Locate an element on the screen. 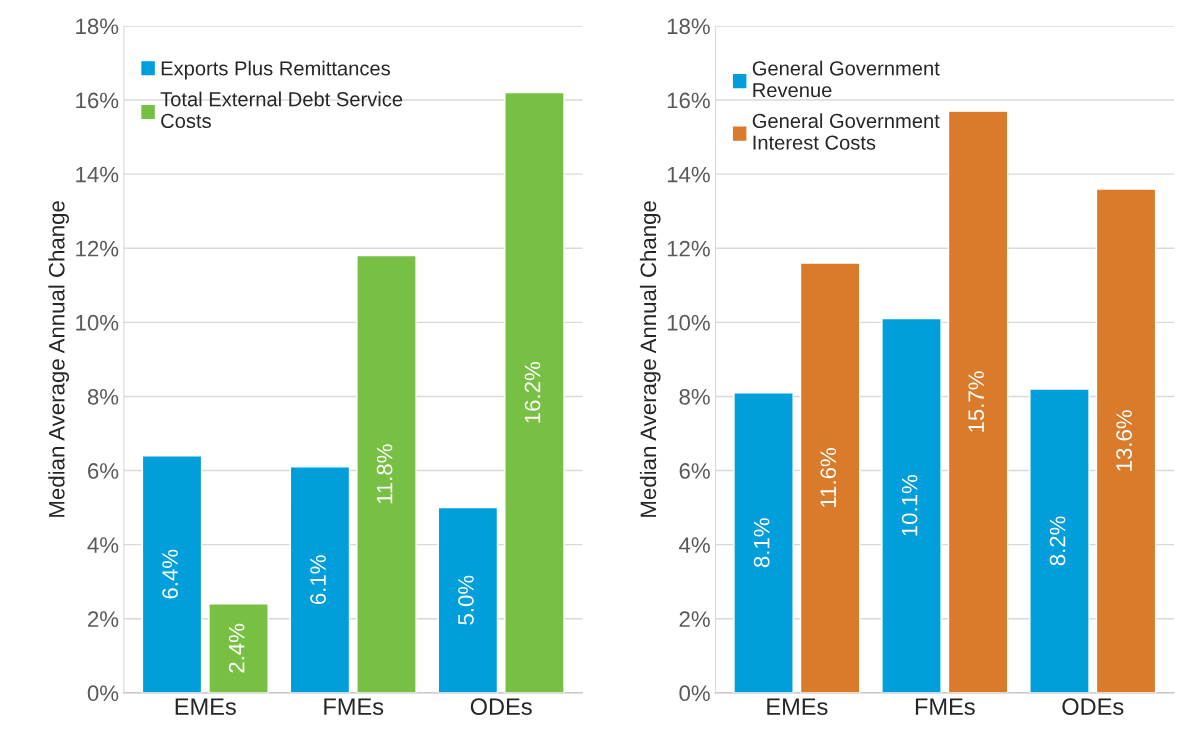 Image resolution: width=1180 pixels, height=741 pixels. data-label: 2.4% is located at coordinates (236, 648).